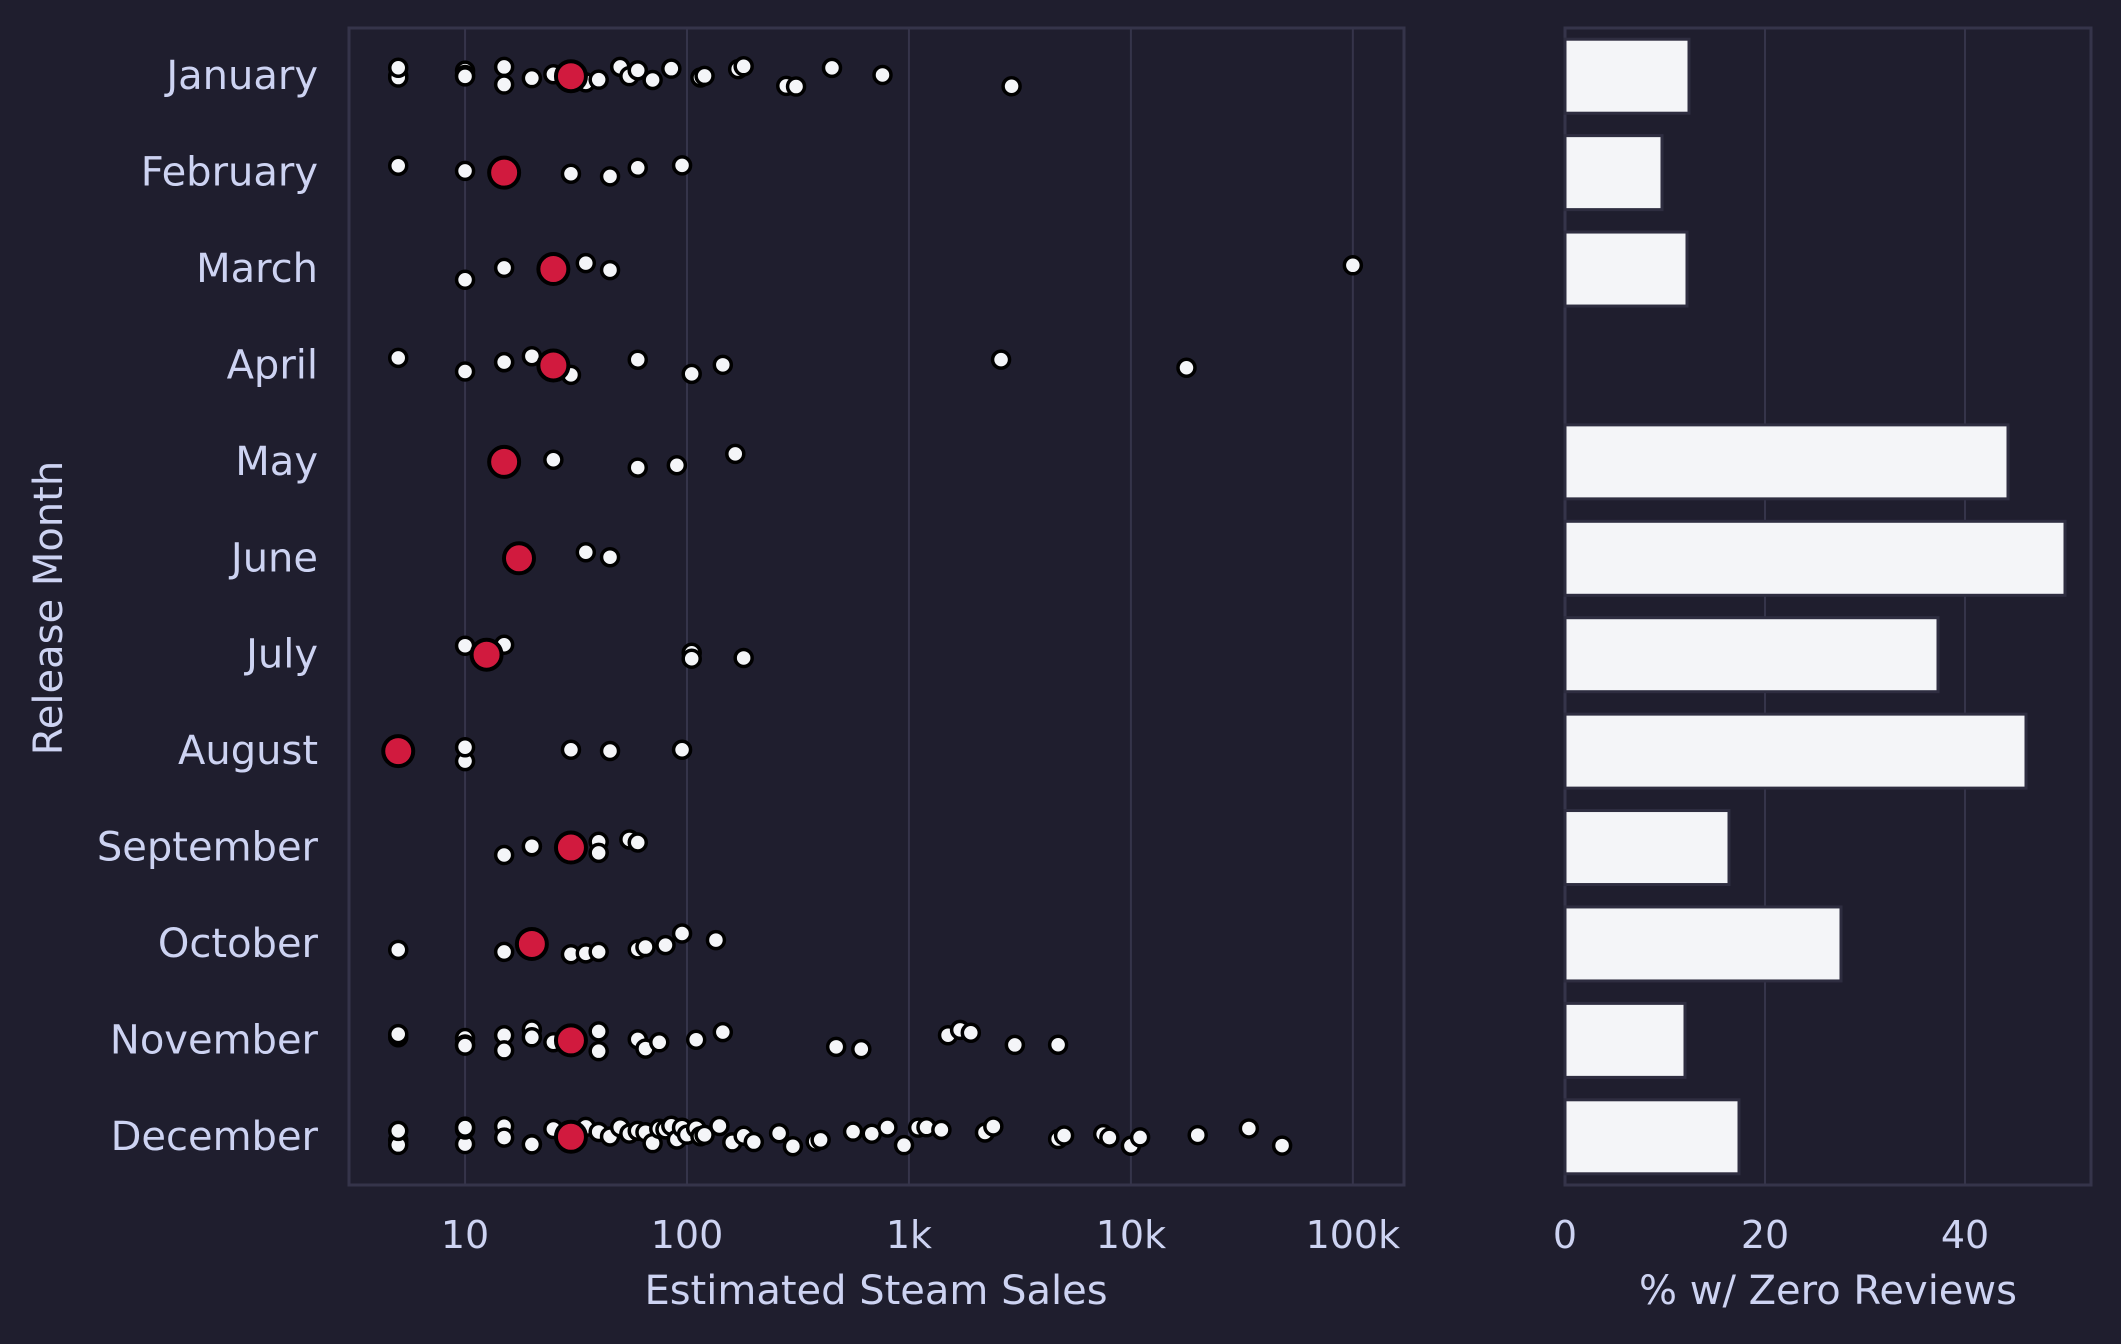 The height and width of the screenshot is (1344, 2121). Describe the element at coordinates (1353, 1235) in the screenshot. I see `x-tick-label: 100k` at that location.